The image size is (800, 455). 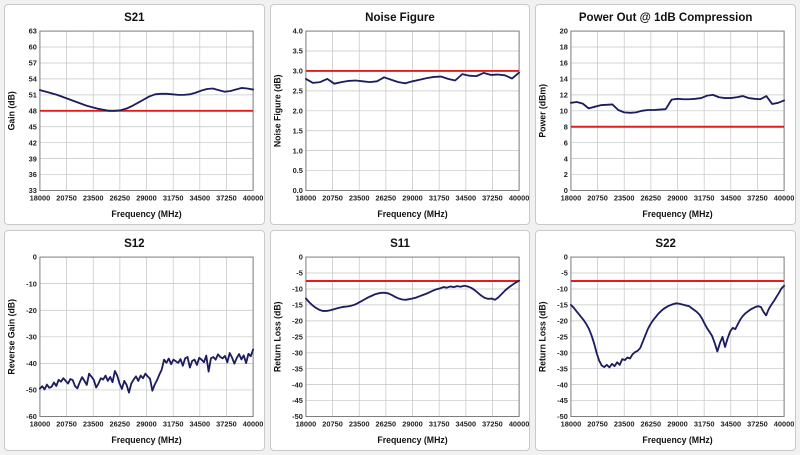 What do you see at coordinates (297, 51) in the screenshot?
I see `y-tick-label: 3.5` at bounding box center [297, 51].